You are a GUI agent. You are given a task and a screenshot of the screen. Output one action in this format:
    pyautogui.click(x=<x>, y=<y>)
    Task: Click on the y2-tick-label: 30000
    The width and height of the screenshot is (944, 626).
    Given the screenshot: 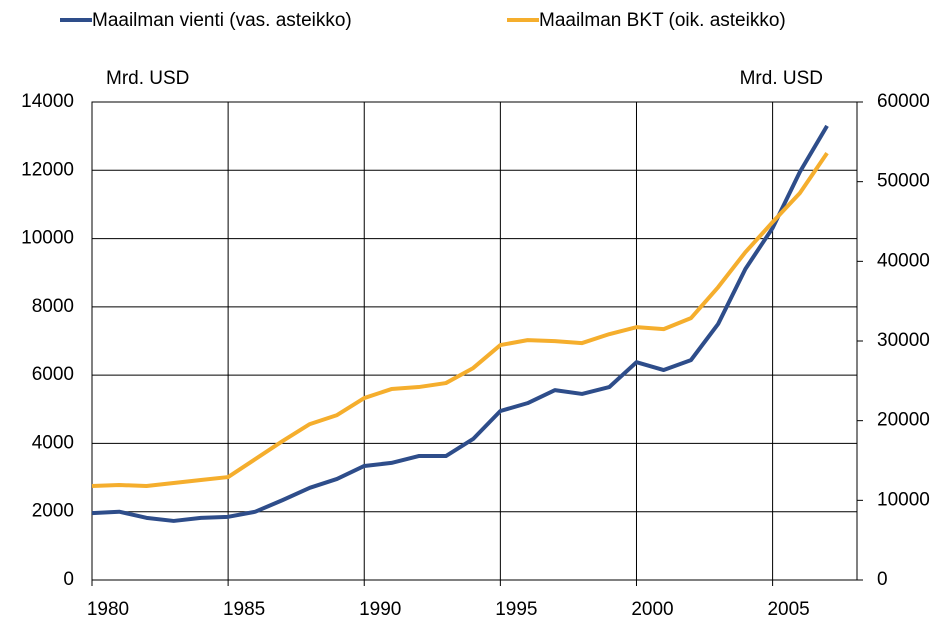 What is the action you would take?
    pyautogui.click(x=903, y=340)
    